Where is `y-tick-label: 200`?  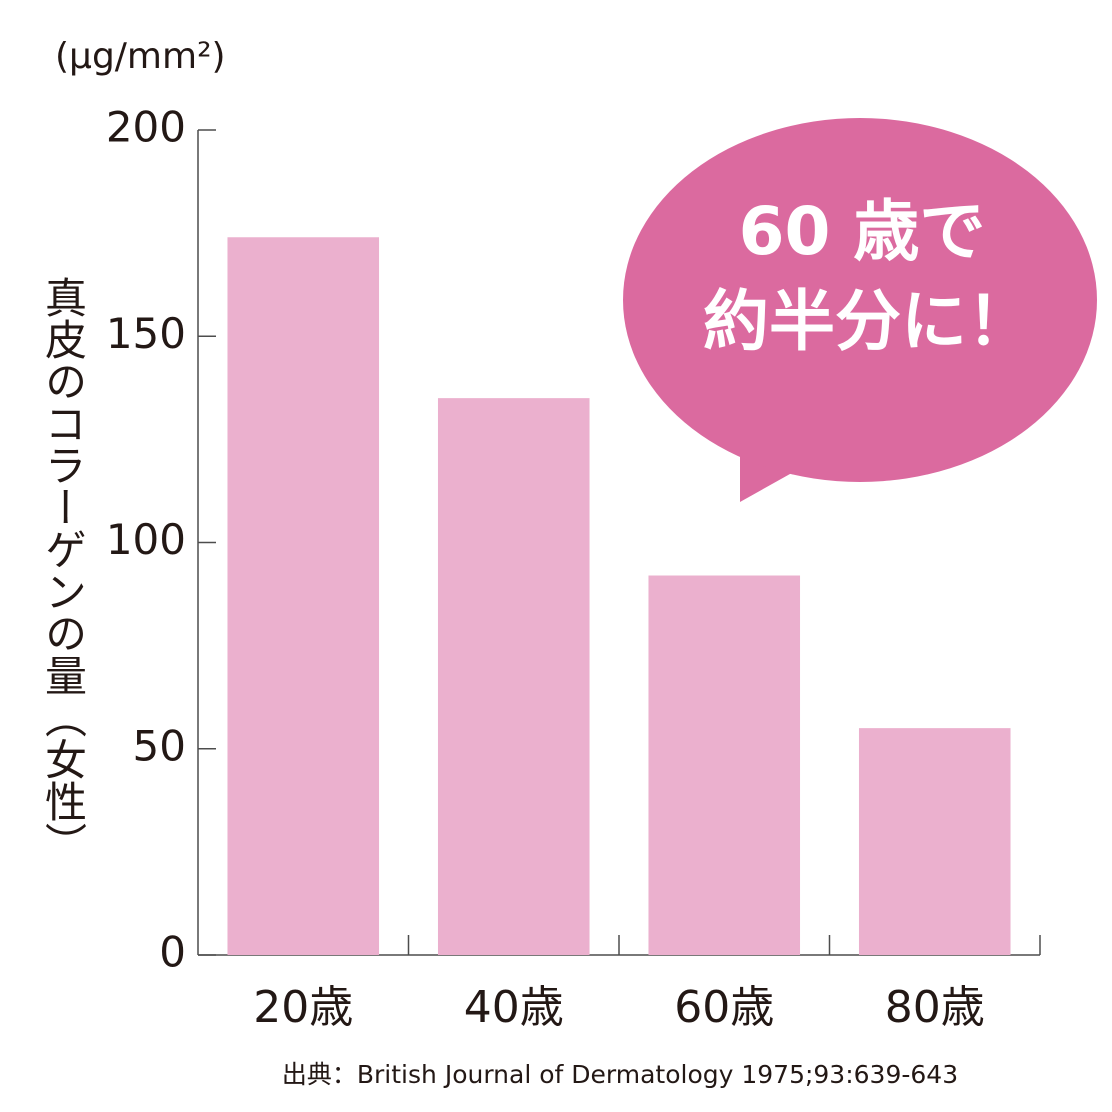 y-tick-label: 200 is located at coordinates (146, 127).